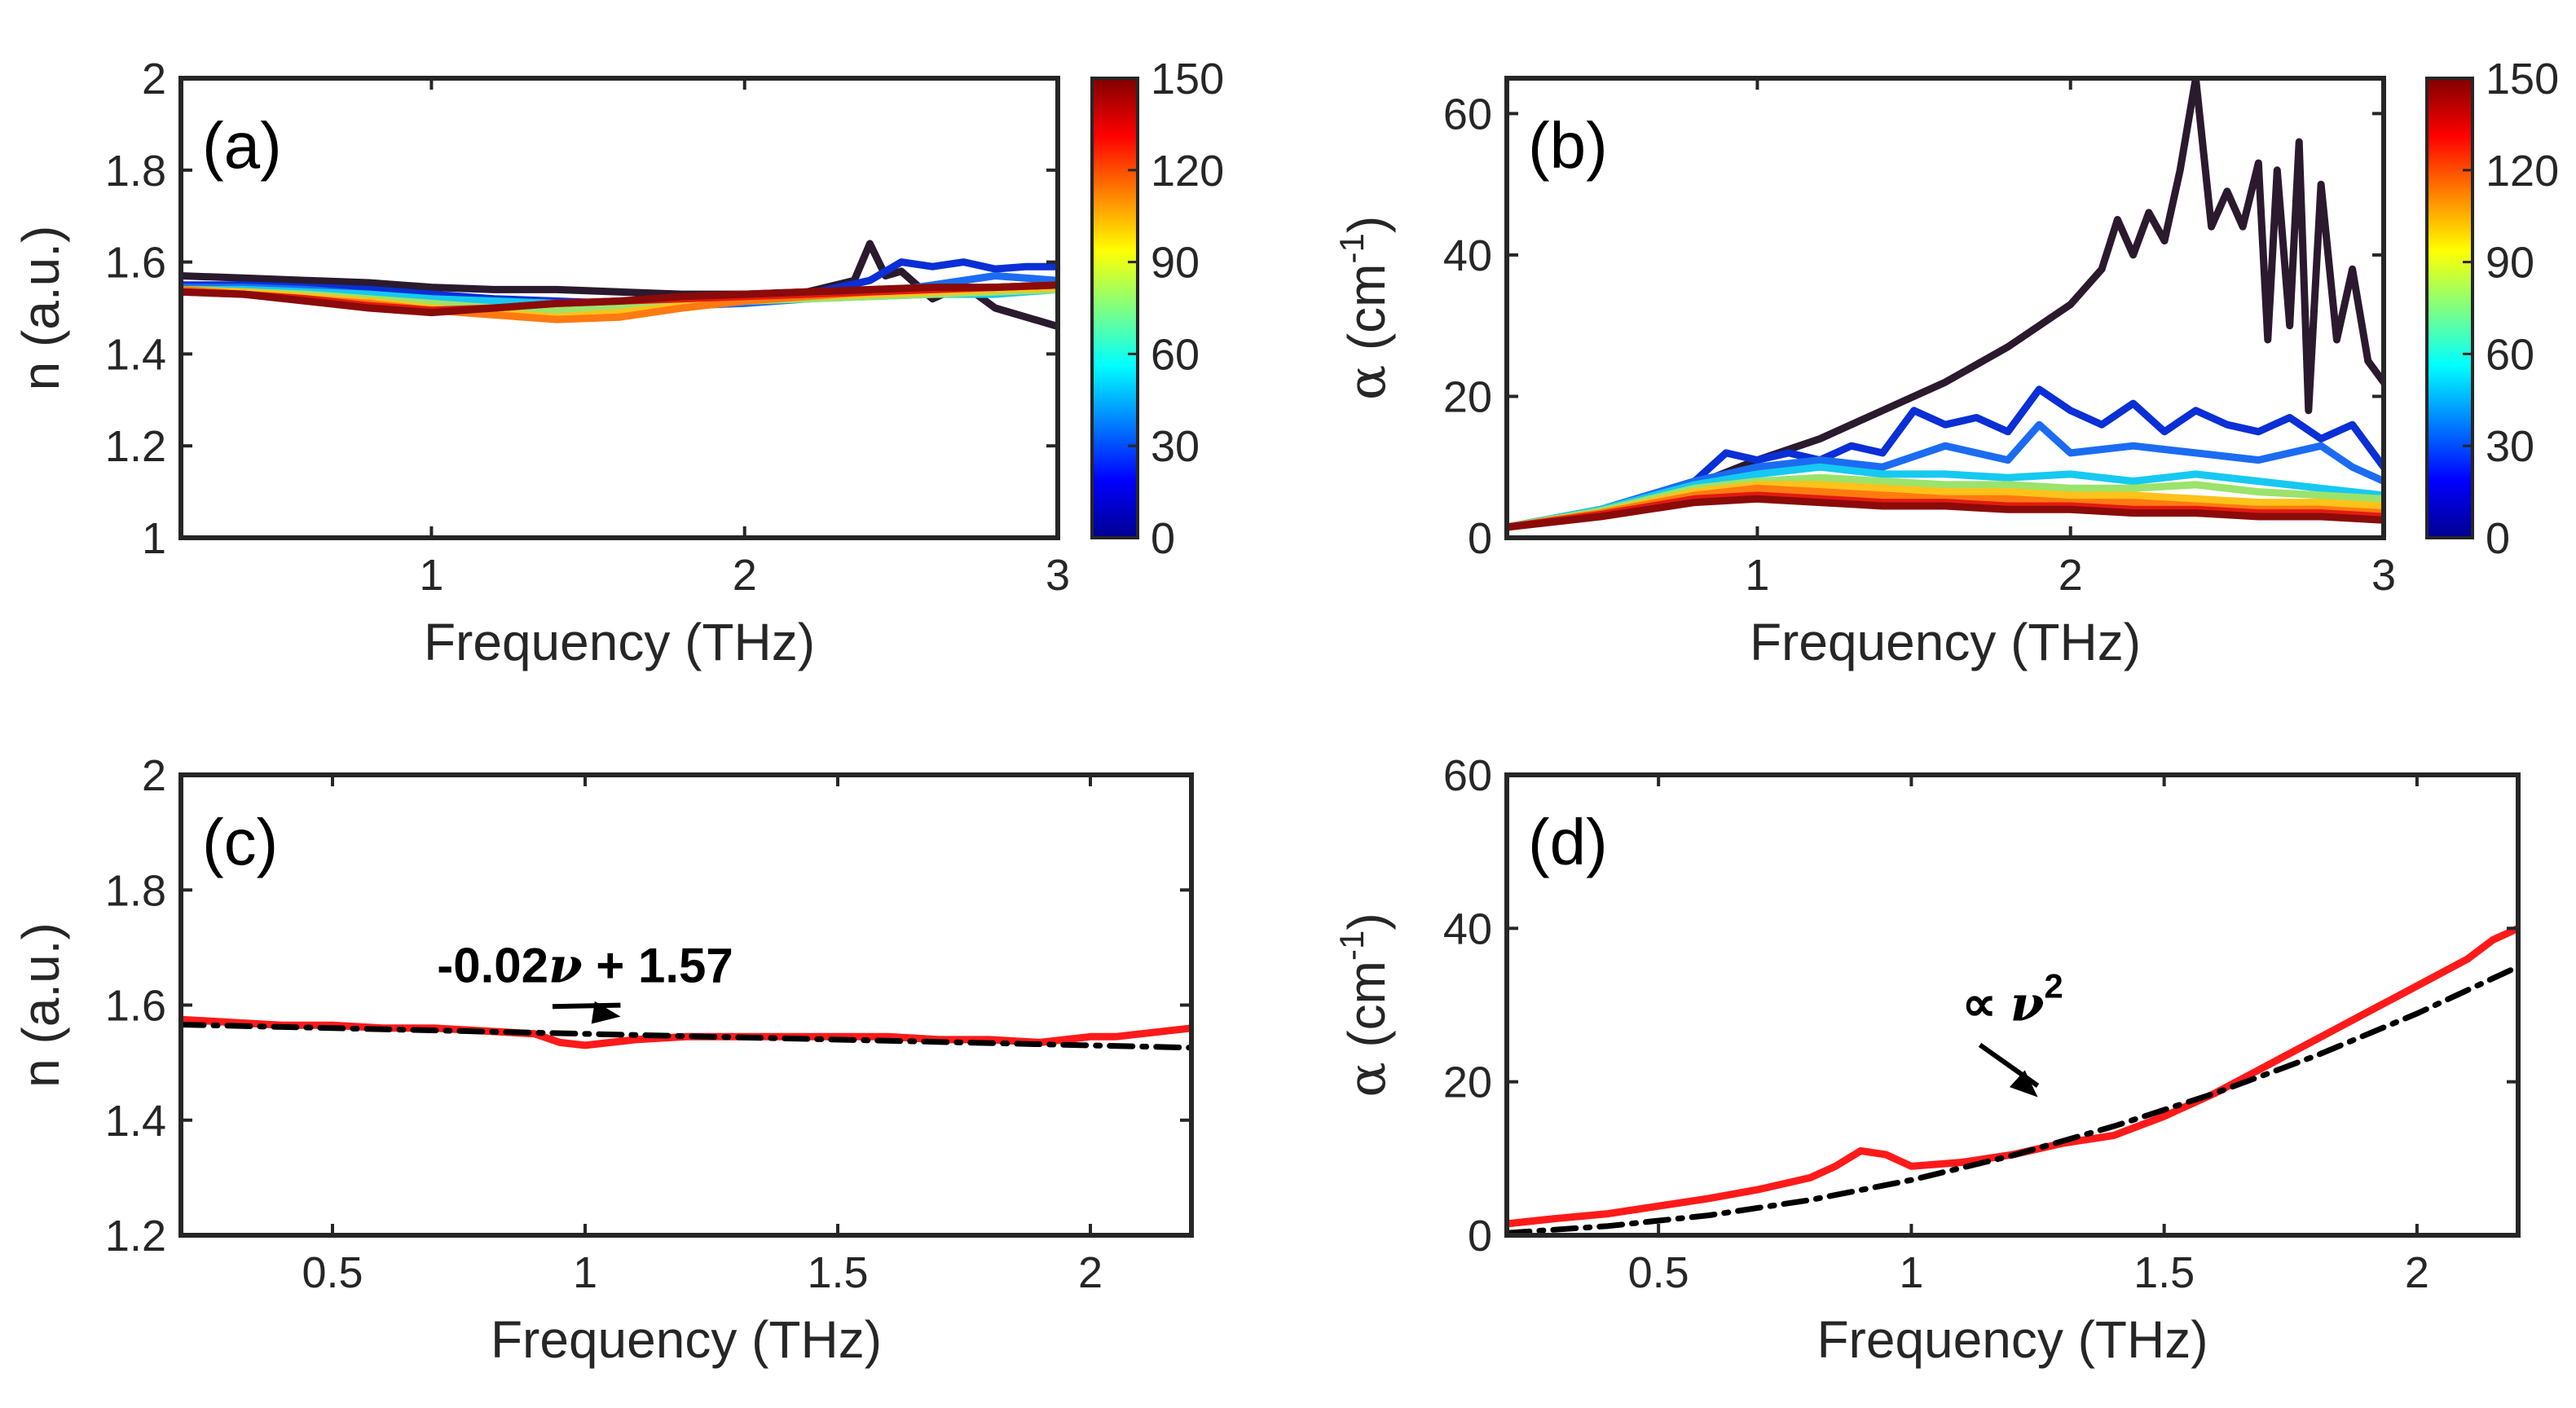 Image resolution: width=2576 pixels, height=1408 pixels. I want to click on panel-label: (d), so click(1568, 842).